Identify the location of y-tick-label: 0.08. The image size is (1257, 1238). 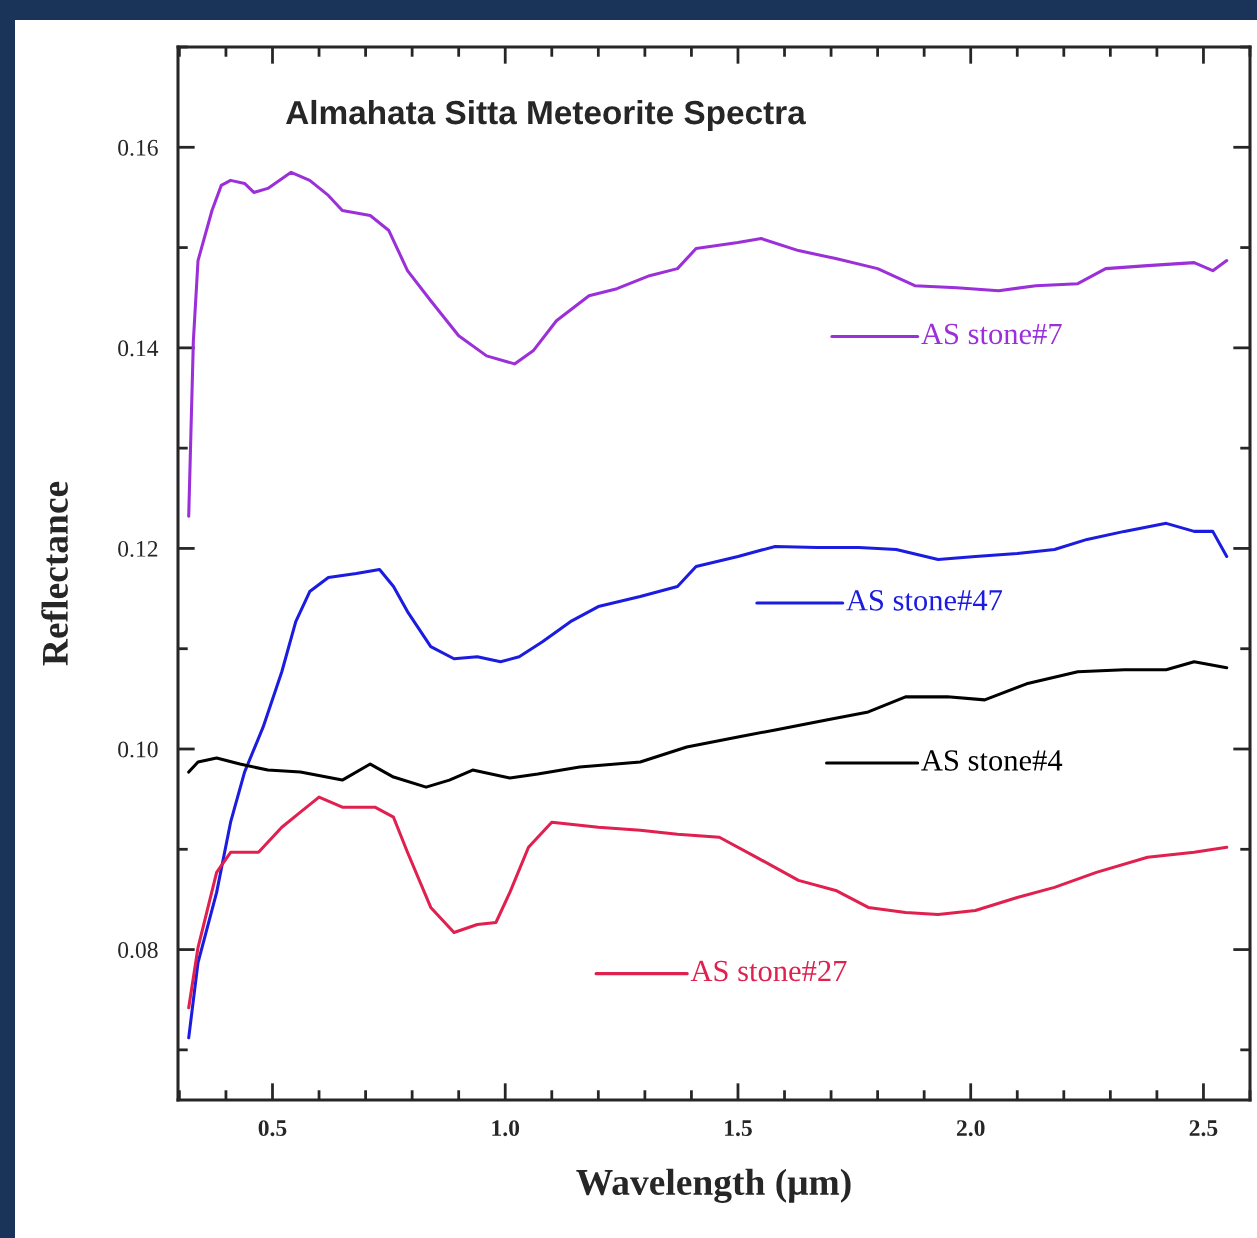
(138, 950).